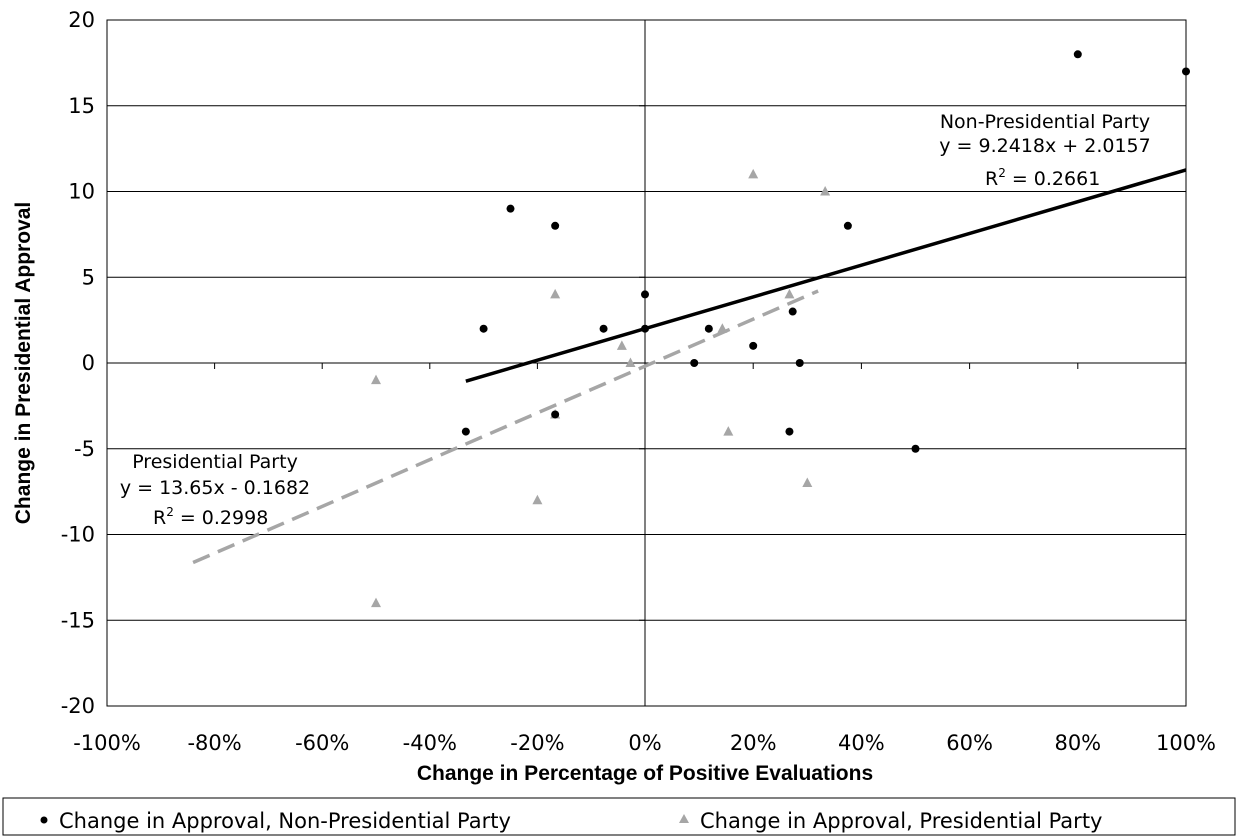 The height and width of the screenshot is (838, 1241). What do you see at coordinates (159, 518) in the screenshot?
I see `r2-label-p: R` at bounding box center [159, 518].